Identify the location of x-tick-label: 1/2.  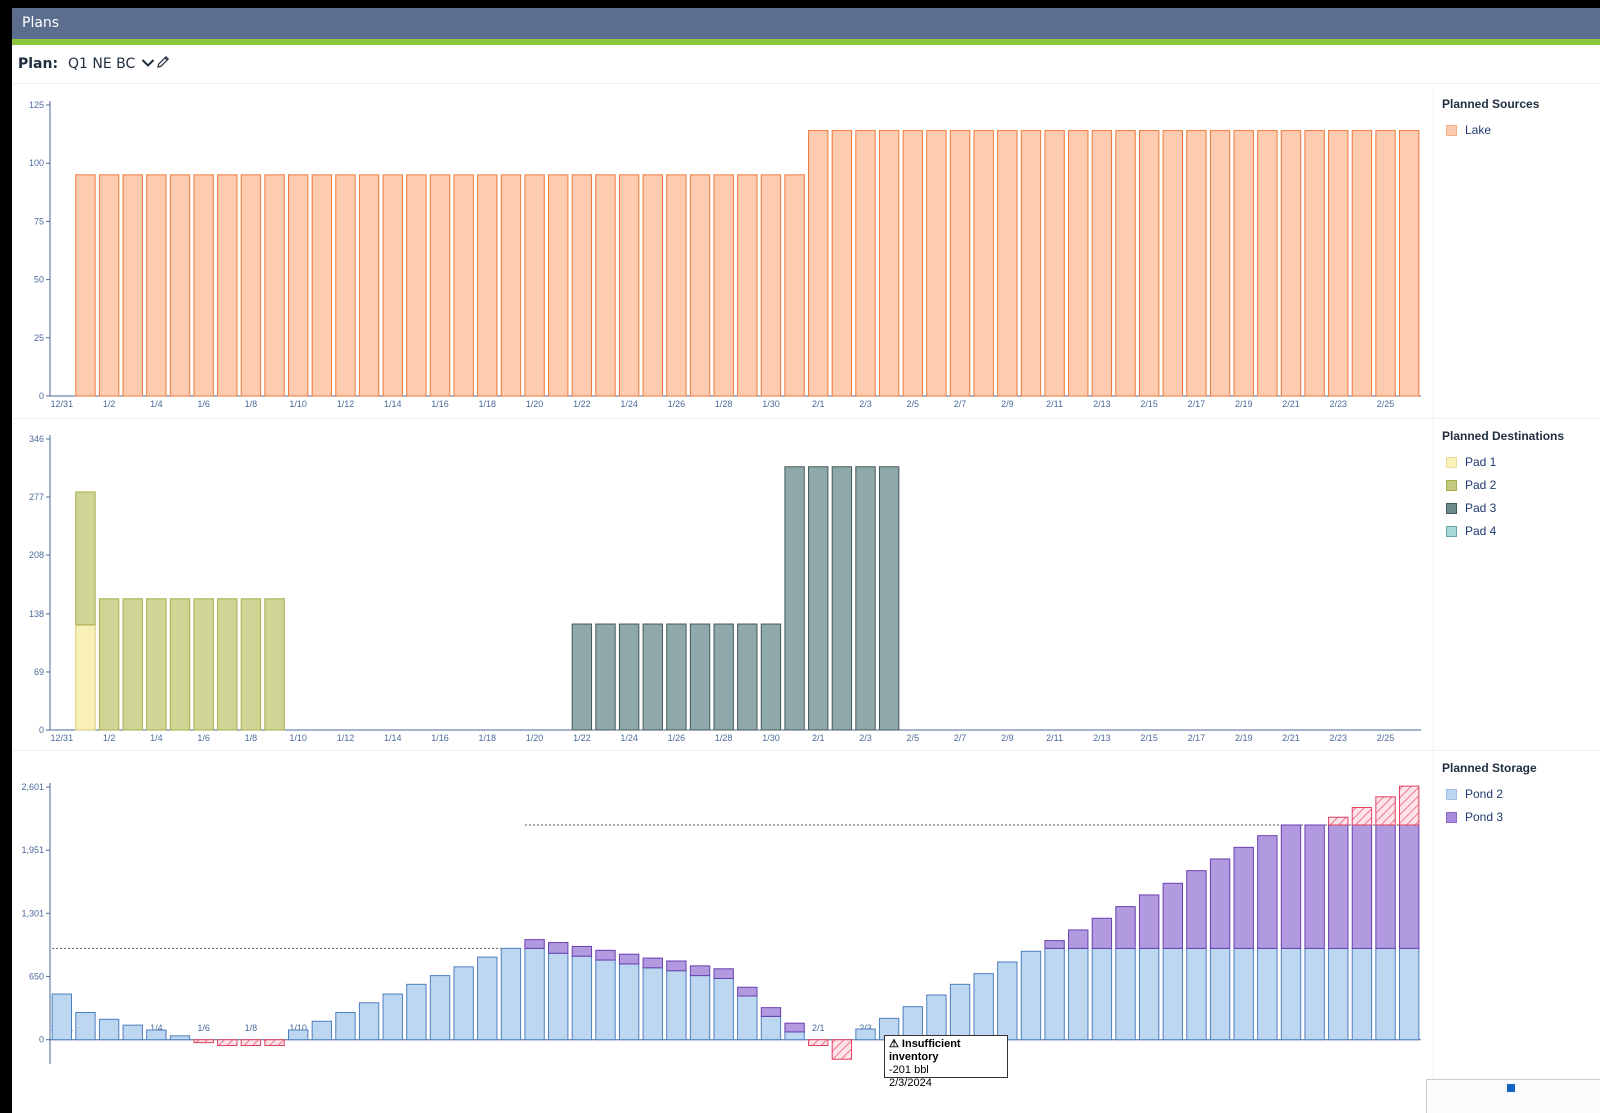
(109, 738).